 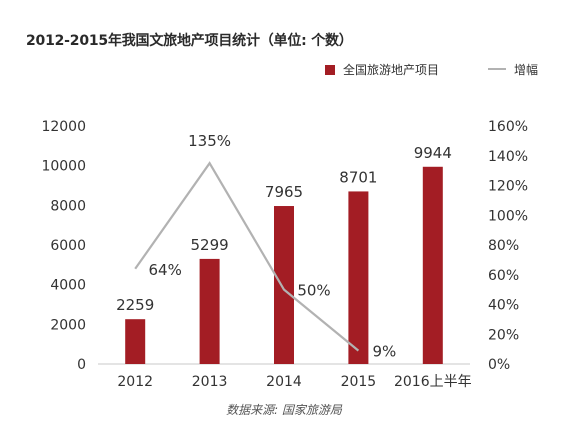 I want to click on y-right-tick-label: 120%, so click(x=508, y=187).